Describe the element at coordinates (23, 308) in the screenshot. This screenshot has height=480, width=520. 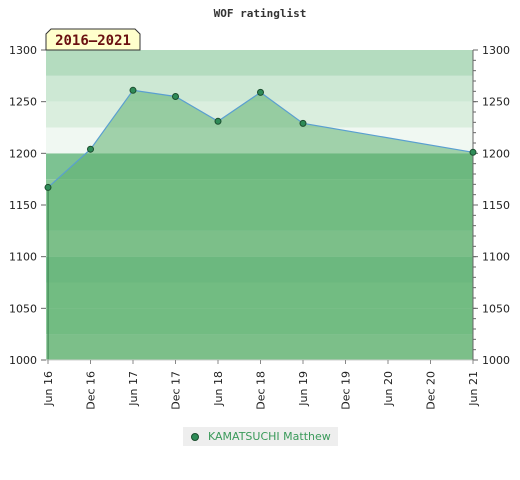
I see `y-tick-label-left: 1050` at that location.